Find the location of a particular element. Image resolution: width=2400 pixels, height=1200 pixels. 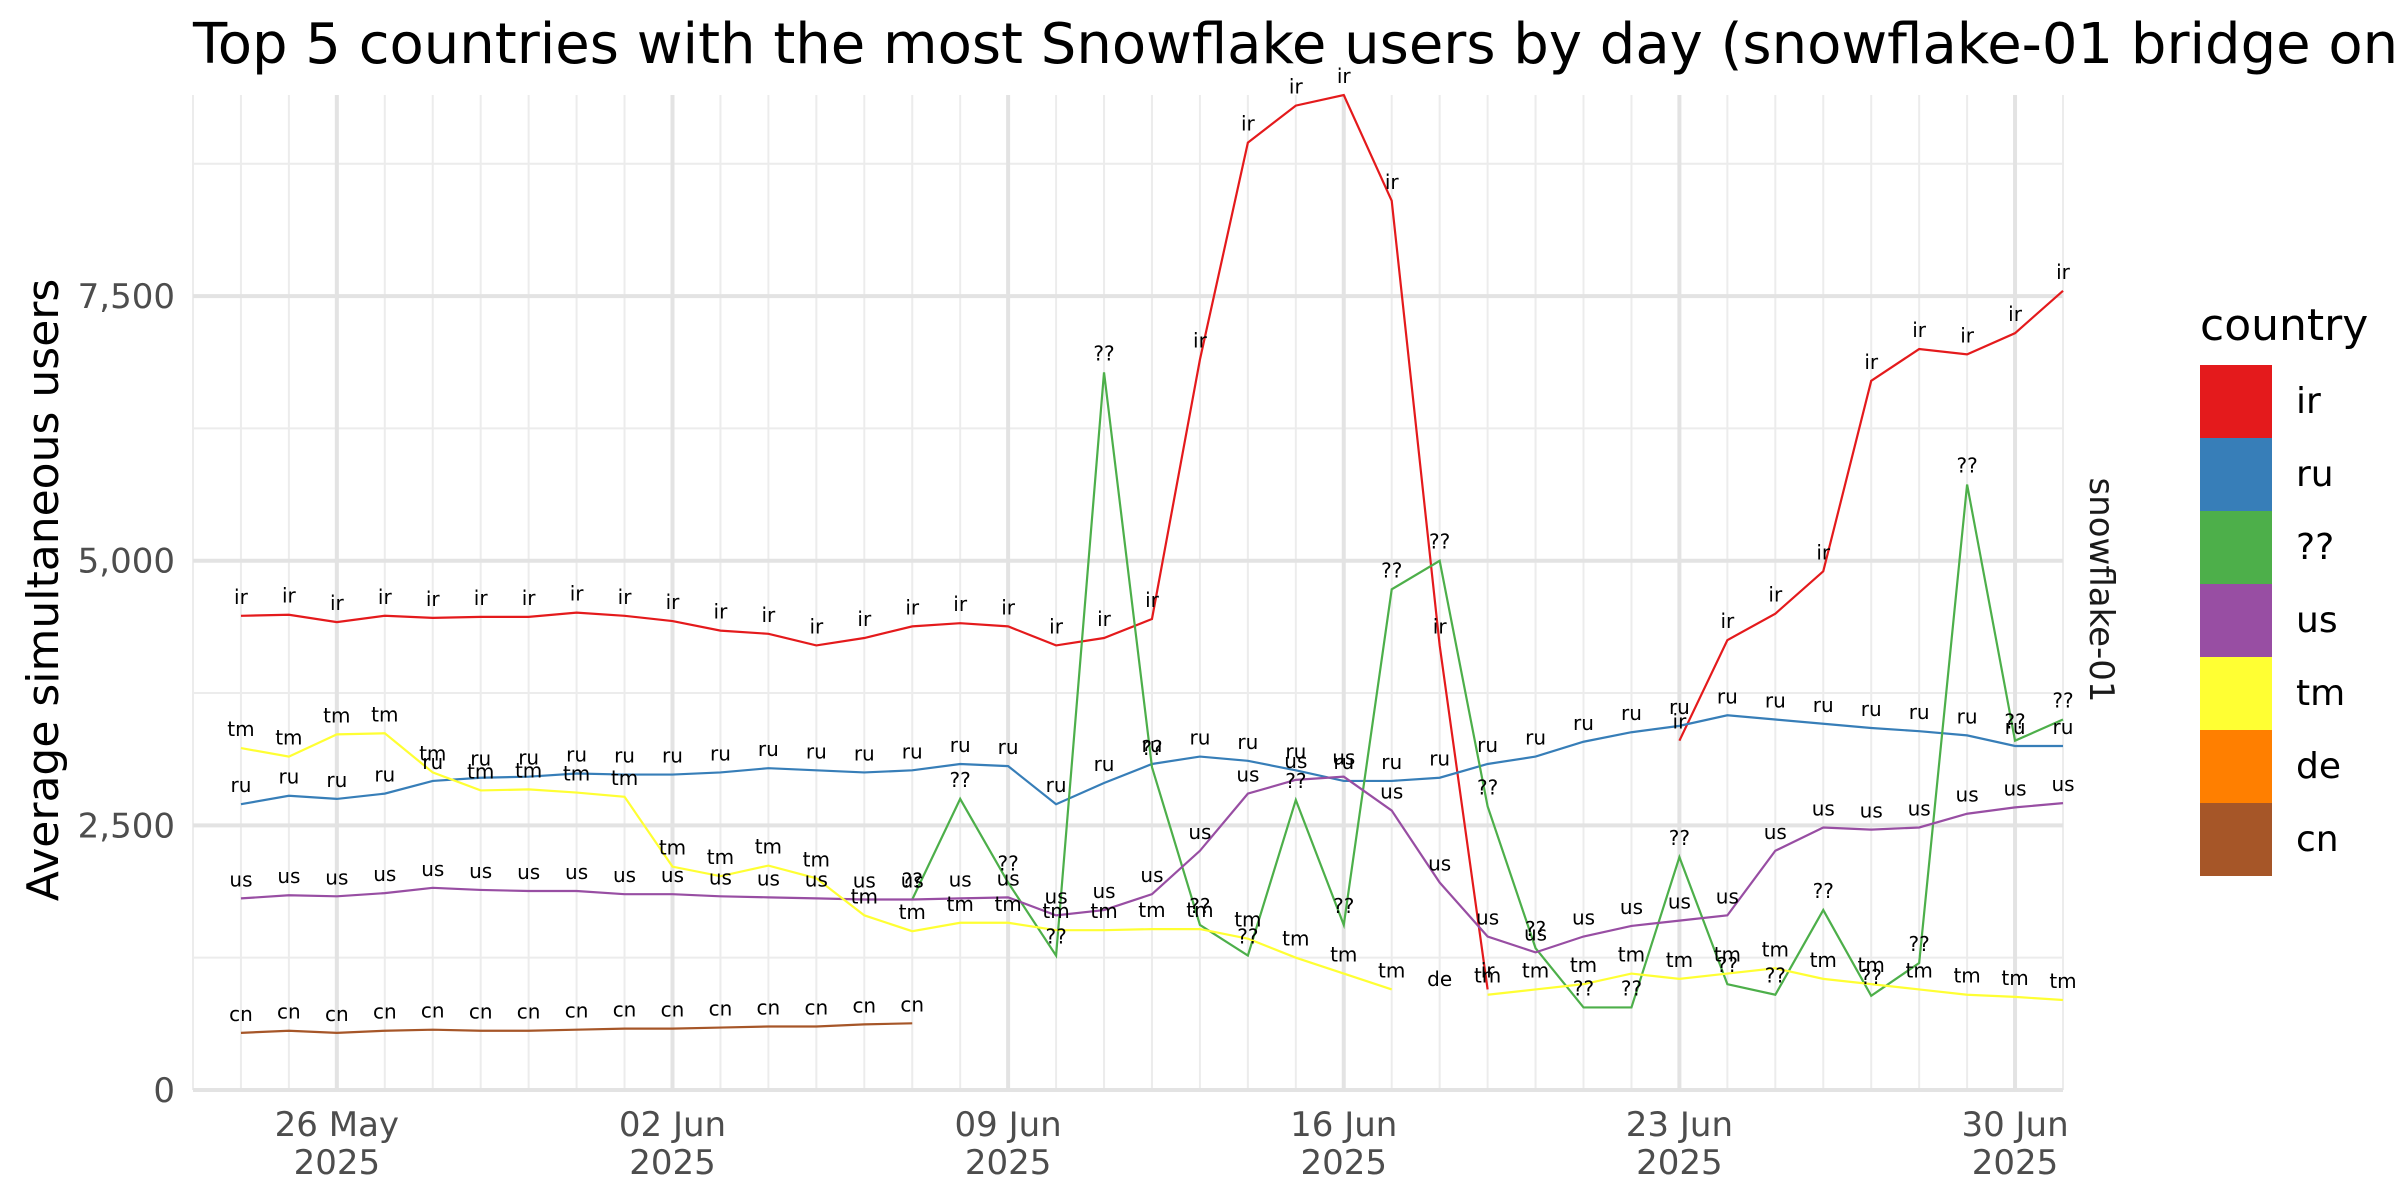

x-tick-label: 09 Jun is located at coordinates (1008, 1125).